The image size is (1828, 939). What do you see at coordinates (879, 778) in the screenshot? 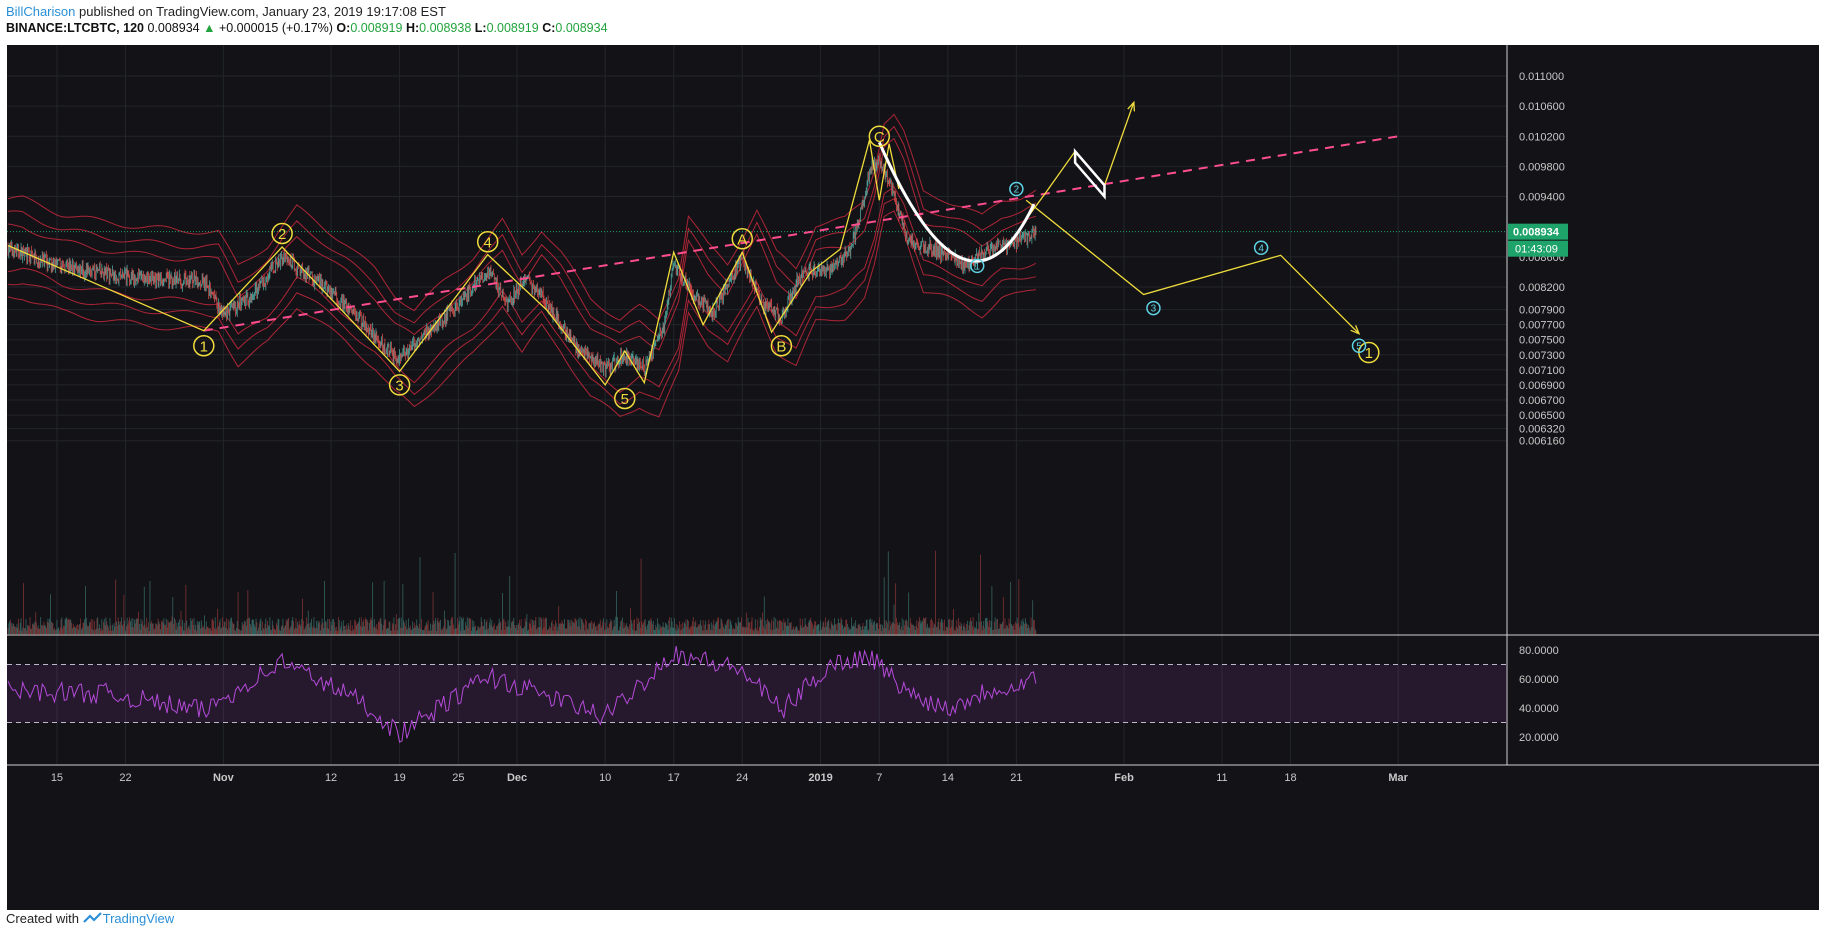
I see `x-tick-label: 7` at bounding box center [879, 778].